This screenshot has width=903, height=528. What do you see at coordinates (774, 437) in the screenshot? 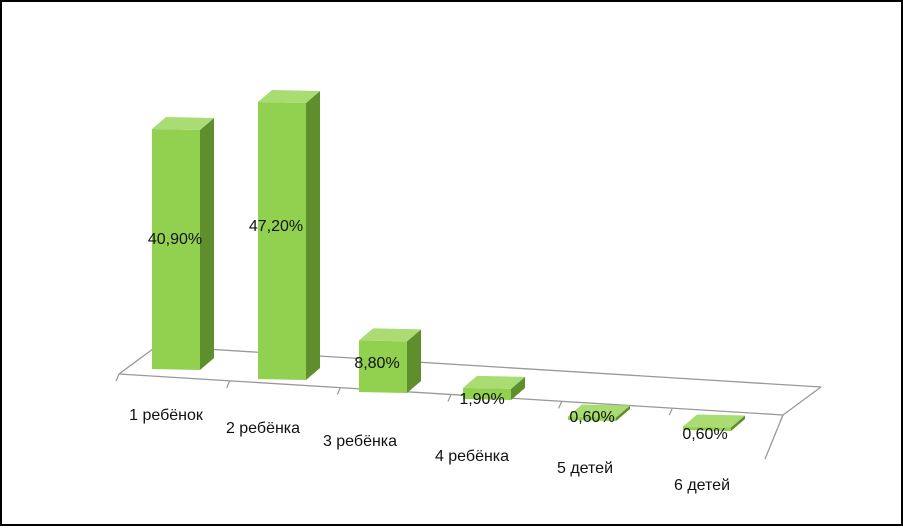
I see `floor-front-right-drop` at bounding box center [774, 437].